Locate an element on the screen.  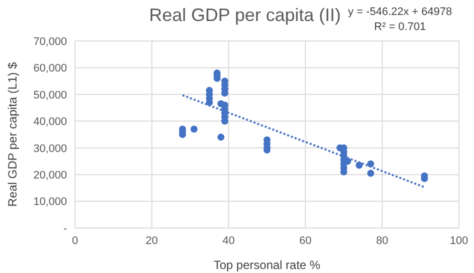
y-tick-label: 20,000 is located at coordinates (50, 175).